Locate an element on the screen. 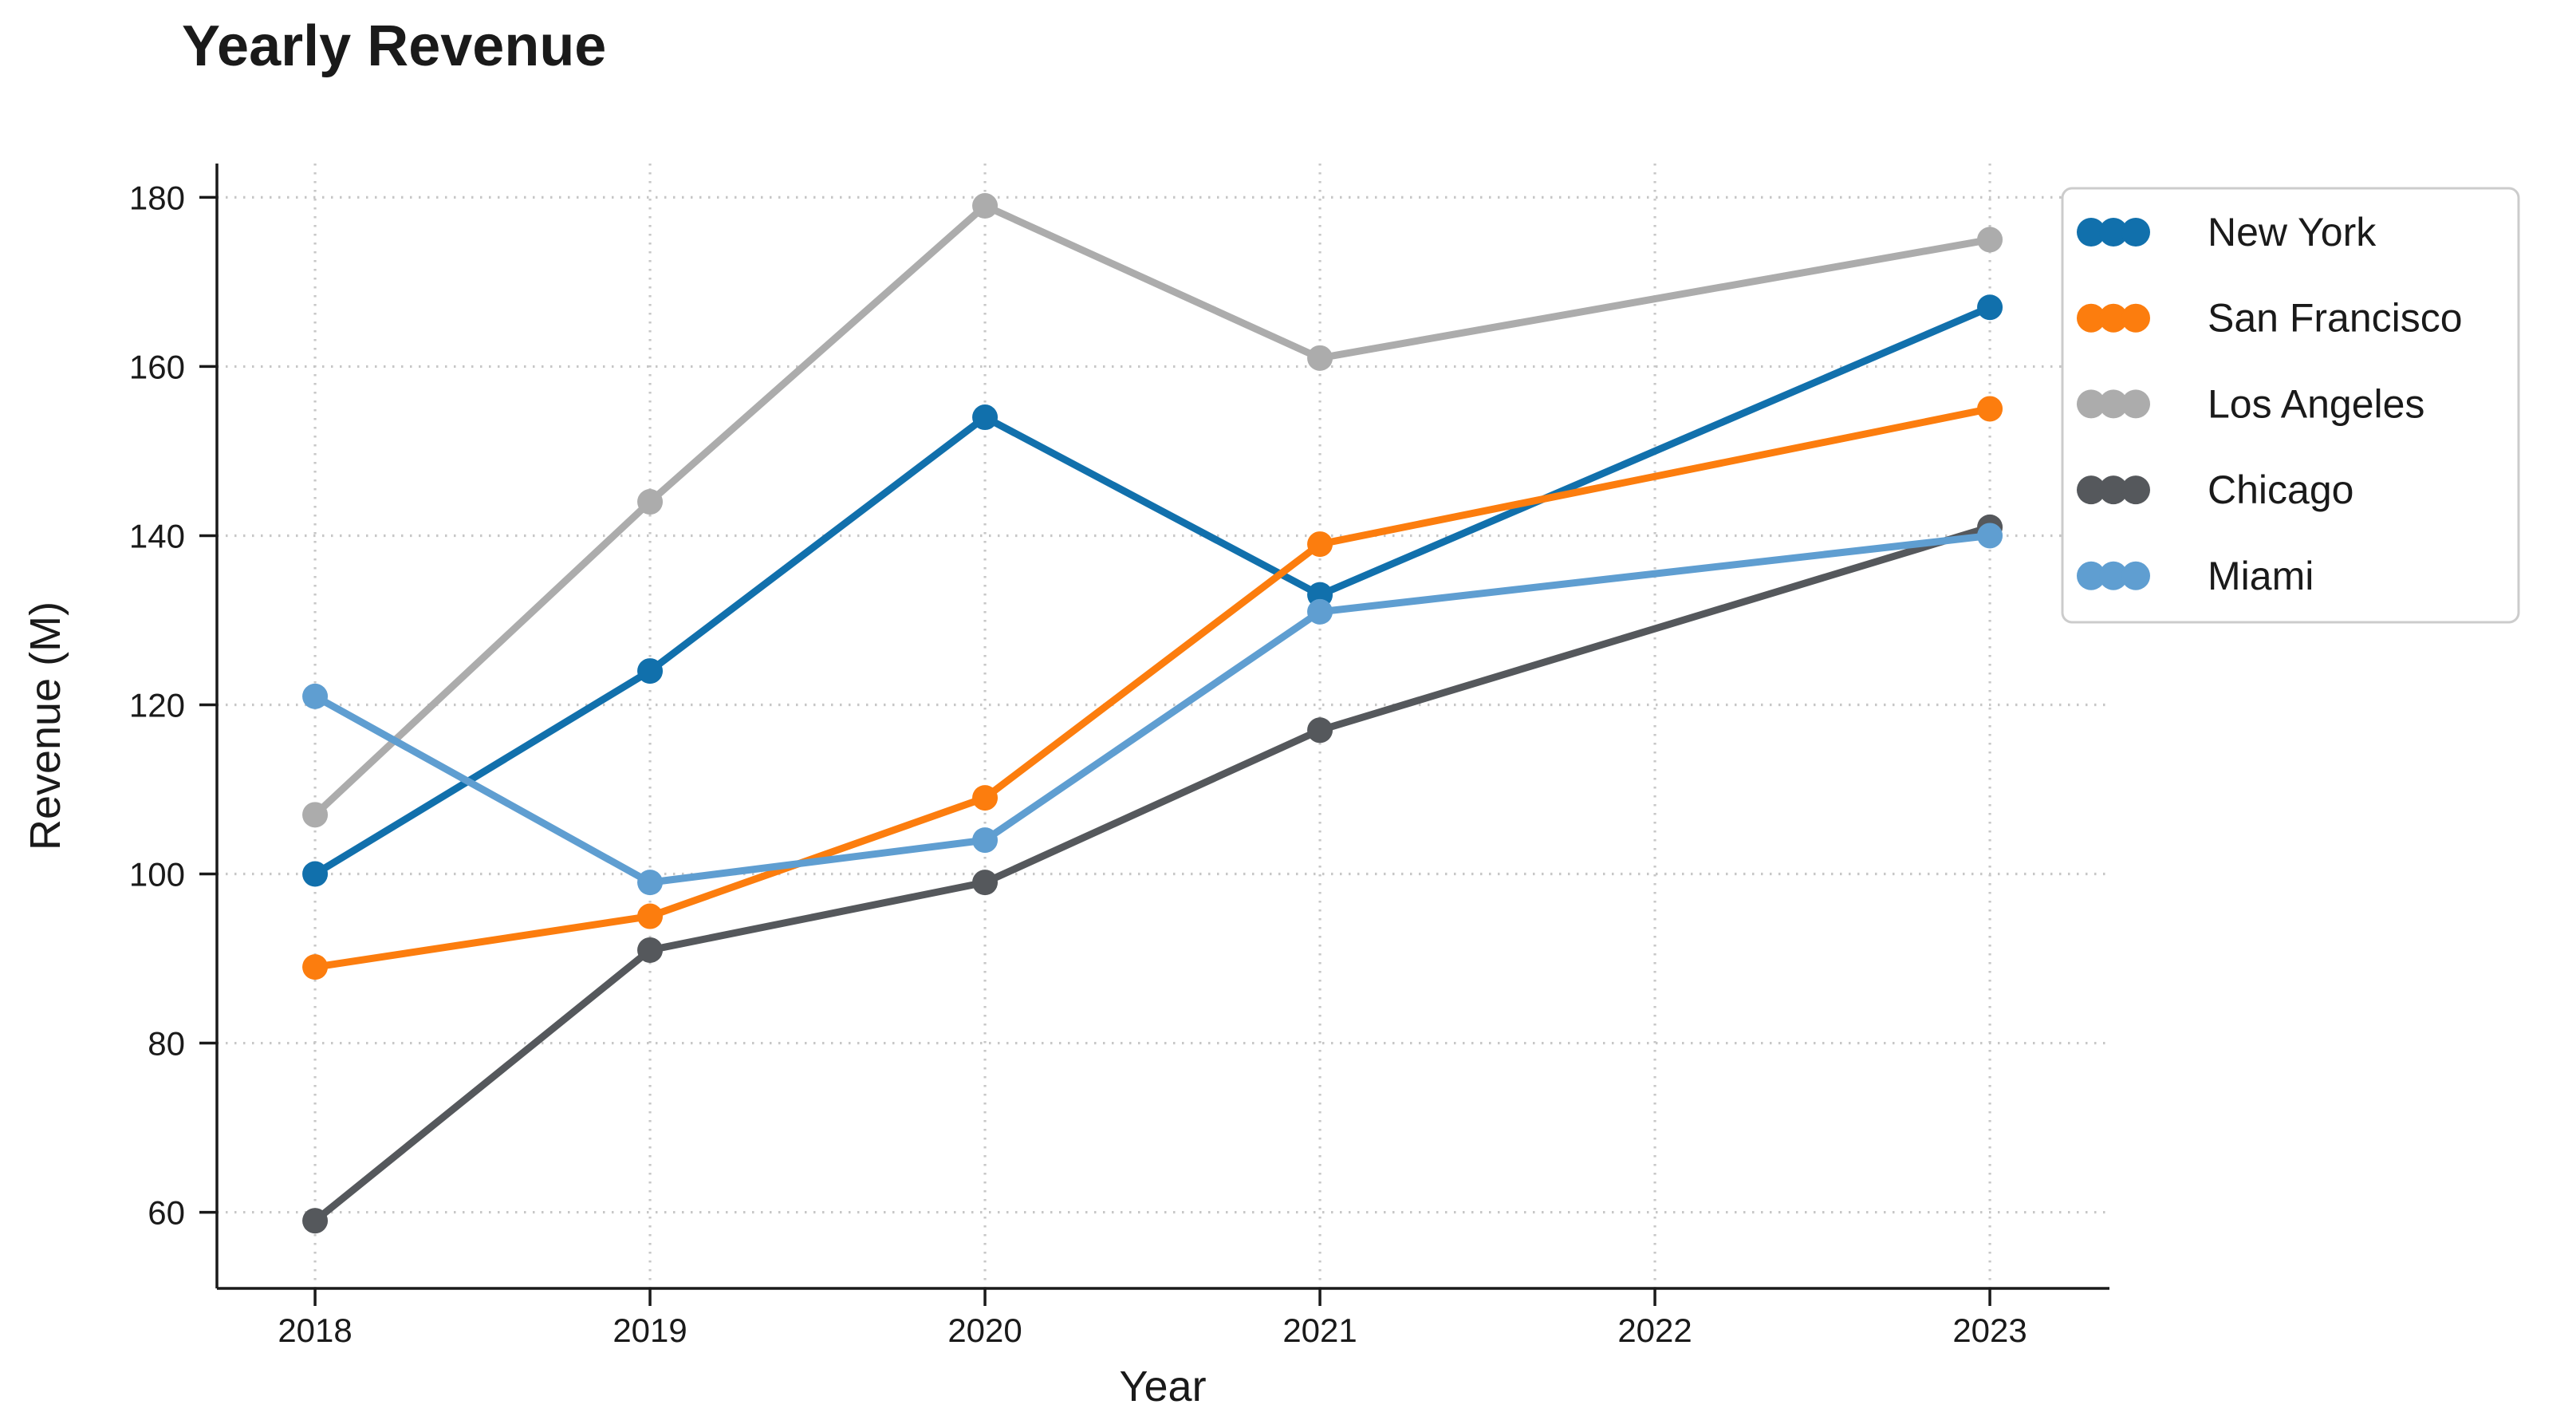  data-point-san-francisco-2018 is located at coordinates (315, 967).